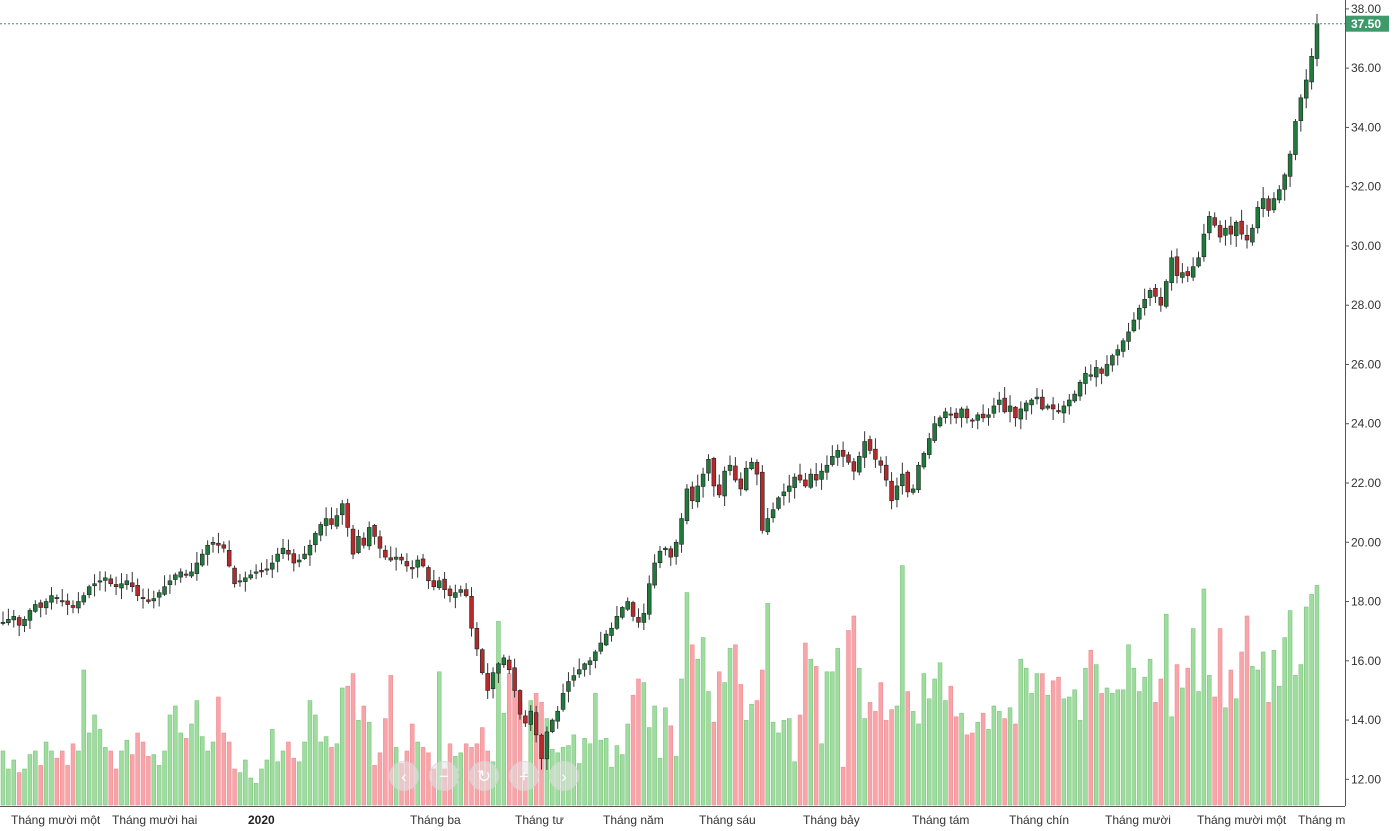 The image size is (1397, 831). Describe the element at coordinates (1039, 820) in the screenshot. I see `time-axis-label: Tháng chín` at that location.